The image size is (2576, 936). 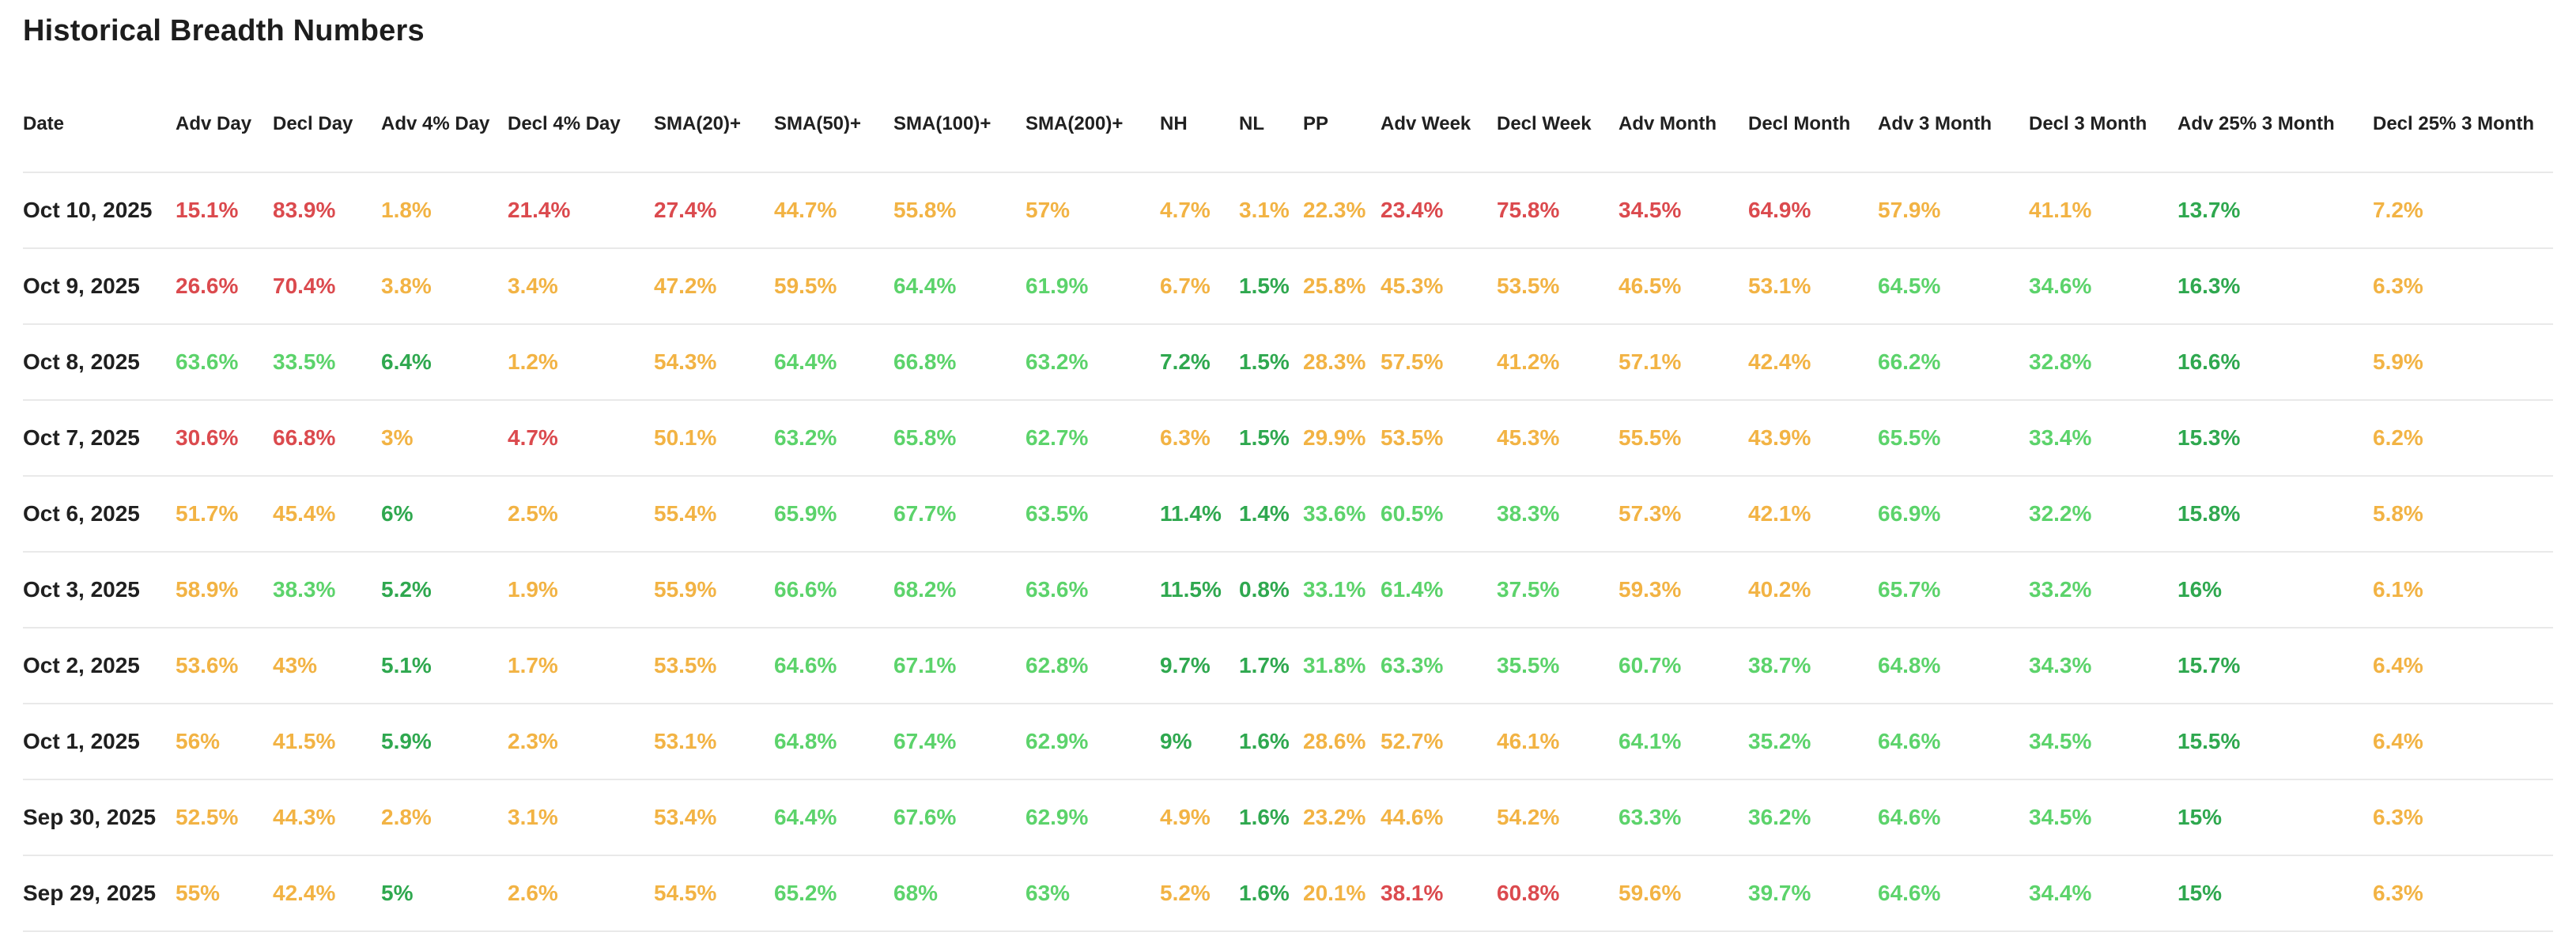 I want to click on value-cell: 15.5%, so click(x=2275, y=742).